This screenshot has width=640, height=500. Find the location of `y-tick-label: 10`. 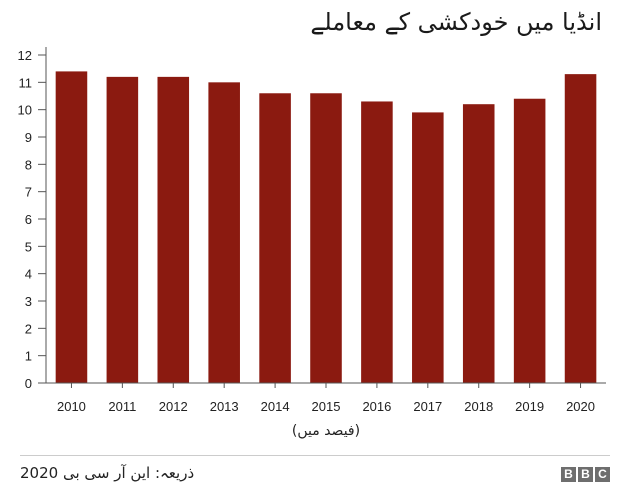

y-tick-label: 10 is located at coordinates (25, 110).